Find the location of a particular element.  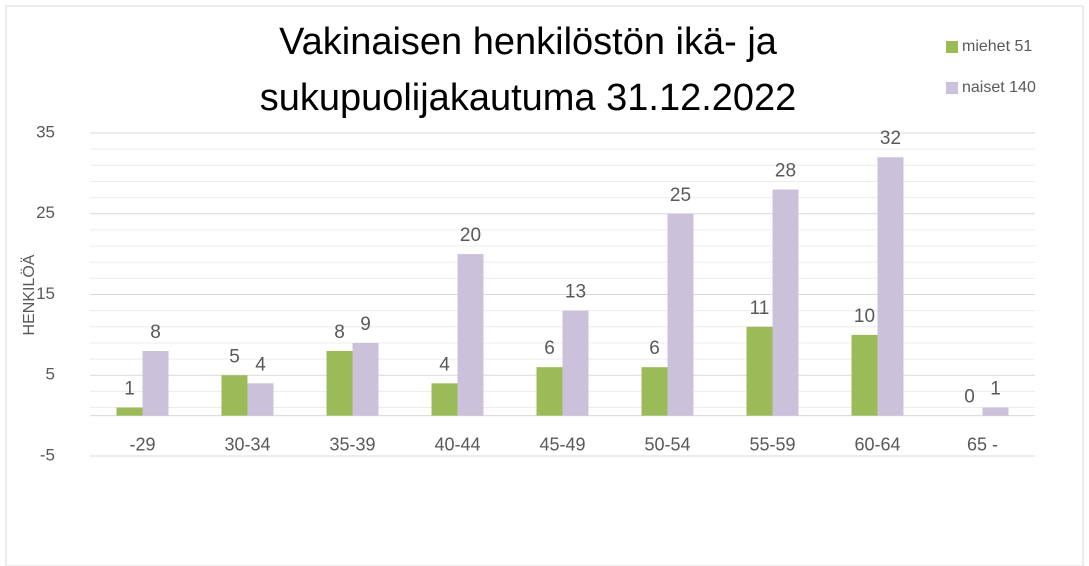

y-tick-label: -5 is located at coordinates (47, 454).